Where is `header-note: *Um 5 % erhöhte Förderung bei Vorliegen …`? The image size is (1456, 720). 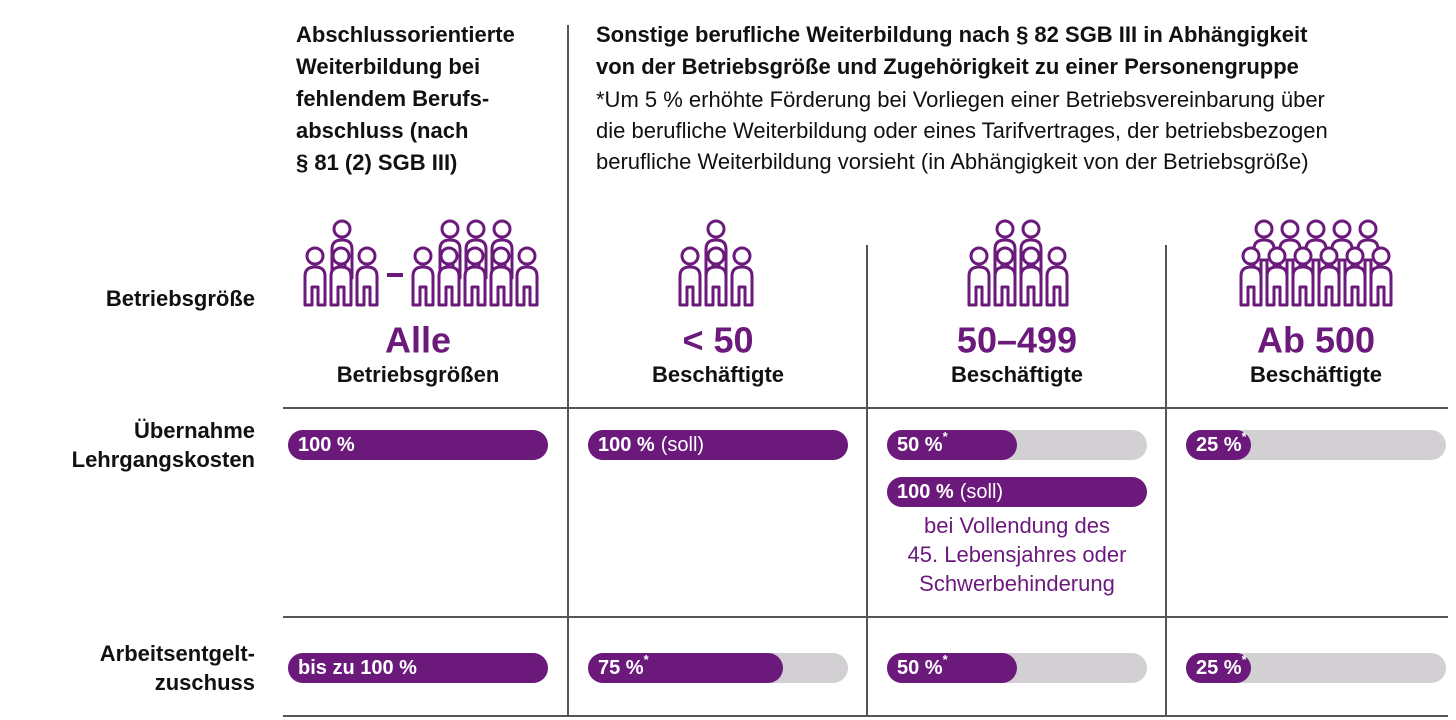
header-note: *Um 5 % erhöhte Förderung bei Vorliegen … is located at coordinates (960, 99).